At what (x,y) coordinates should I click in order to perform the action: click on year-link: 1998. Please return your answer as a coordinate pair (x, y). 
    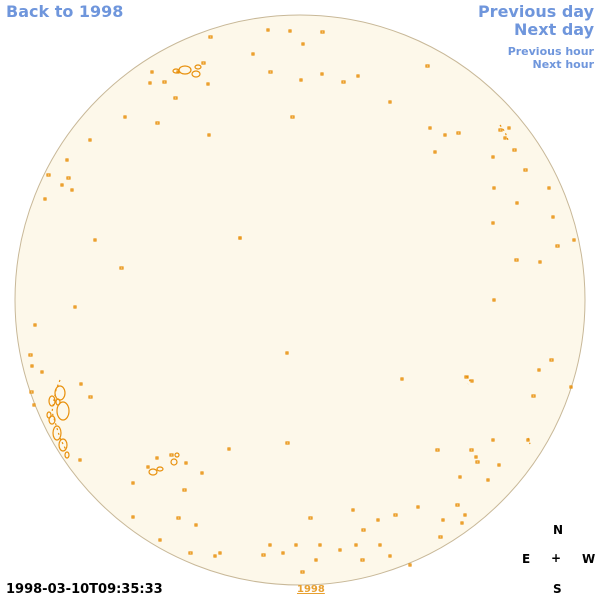
    Looking at the image, I should click on (311, 589).